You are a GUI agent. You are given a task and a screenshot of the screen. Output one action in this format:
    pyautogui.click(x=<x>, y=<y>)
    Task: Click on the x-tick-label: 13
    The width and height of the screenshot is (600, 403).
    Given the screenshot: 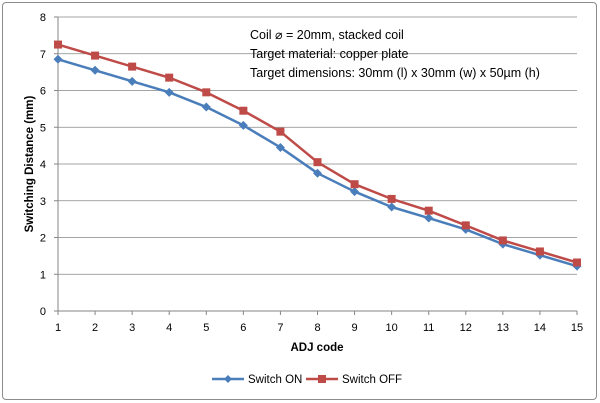 What is the action you would take?
    pyautogui.click(x=503, y=328)
    